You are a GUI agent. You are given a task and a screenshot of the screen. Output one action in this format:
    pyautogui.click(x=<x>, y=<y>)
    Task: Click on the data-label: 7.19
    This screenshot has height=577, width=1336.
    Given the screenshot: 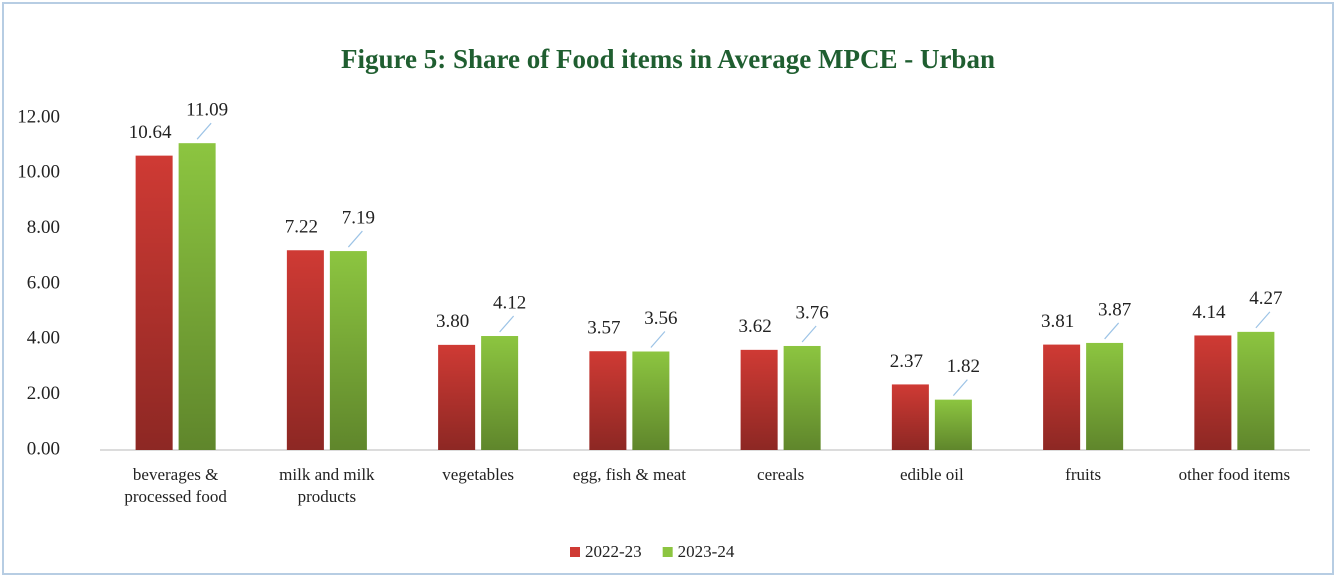 What is the action you would take?
    pyautogui.click(x=358, y=217)
    